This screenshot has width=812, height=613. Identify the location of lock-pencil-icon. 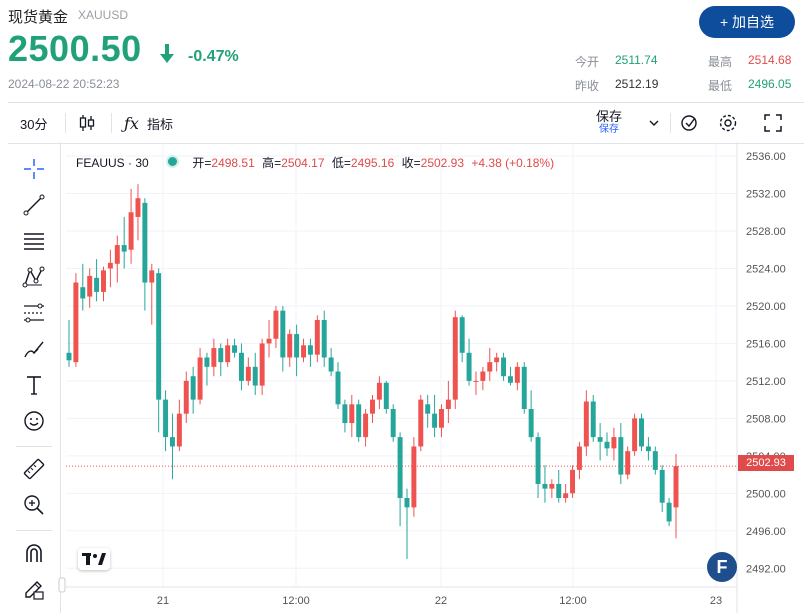
(34, 590).